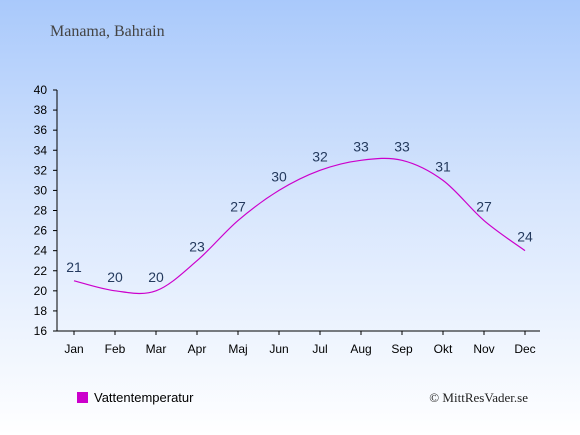 This screenshot has width=580, height=435. Describe the element at coordinates (82, 397) in the screenshot. I see `legend-swatch` at that location.